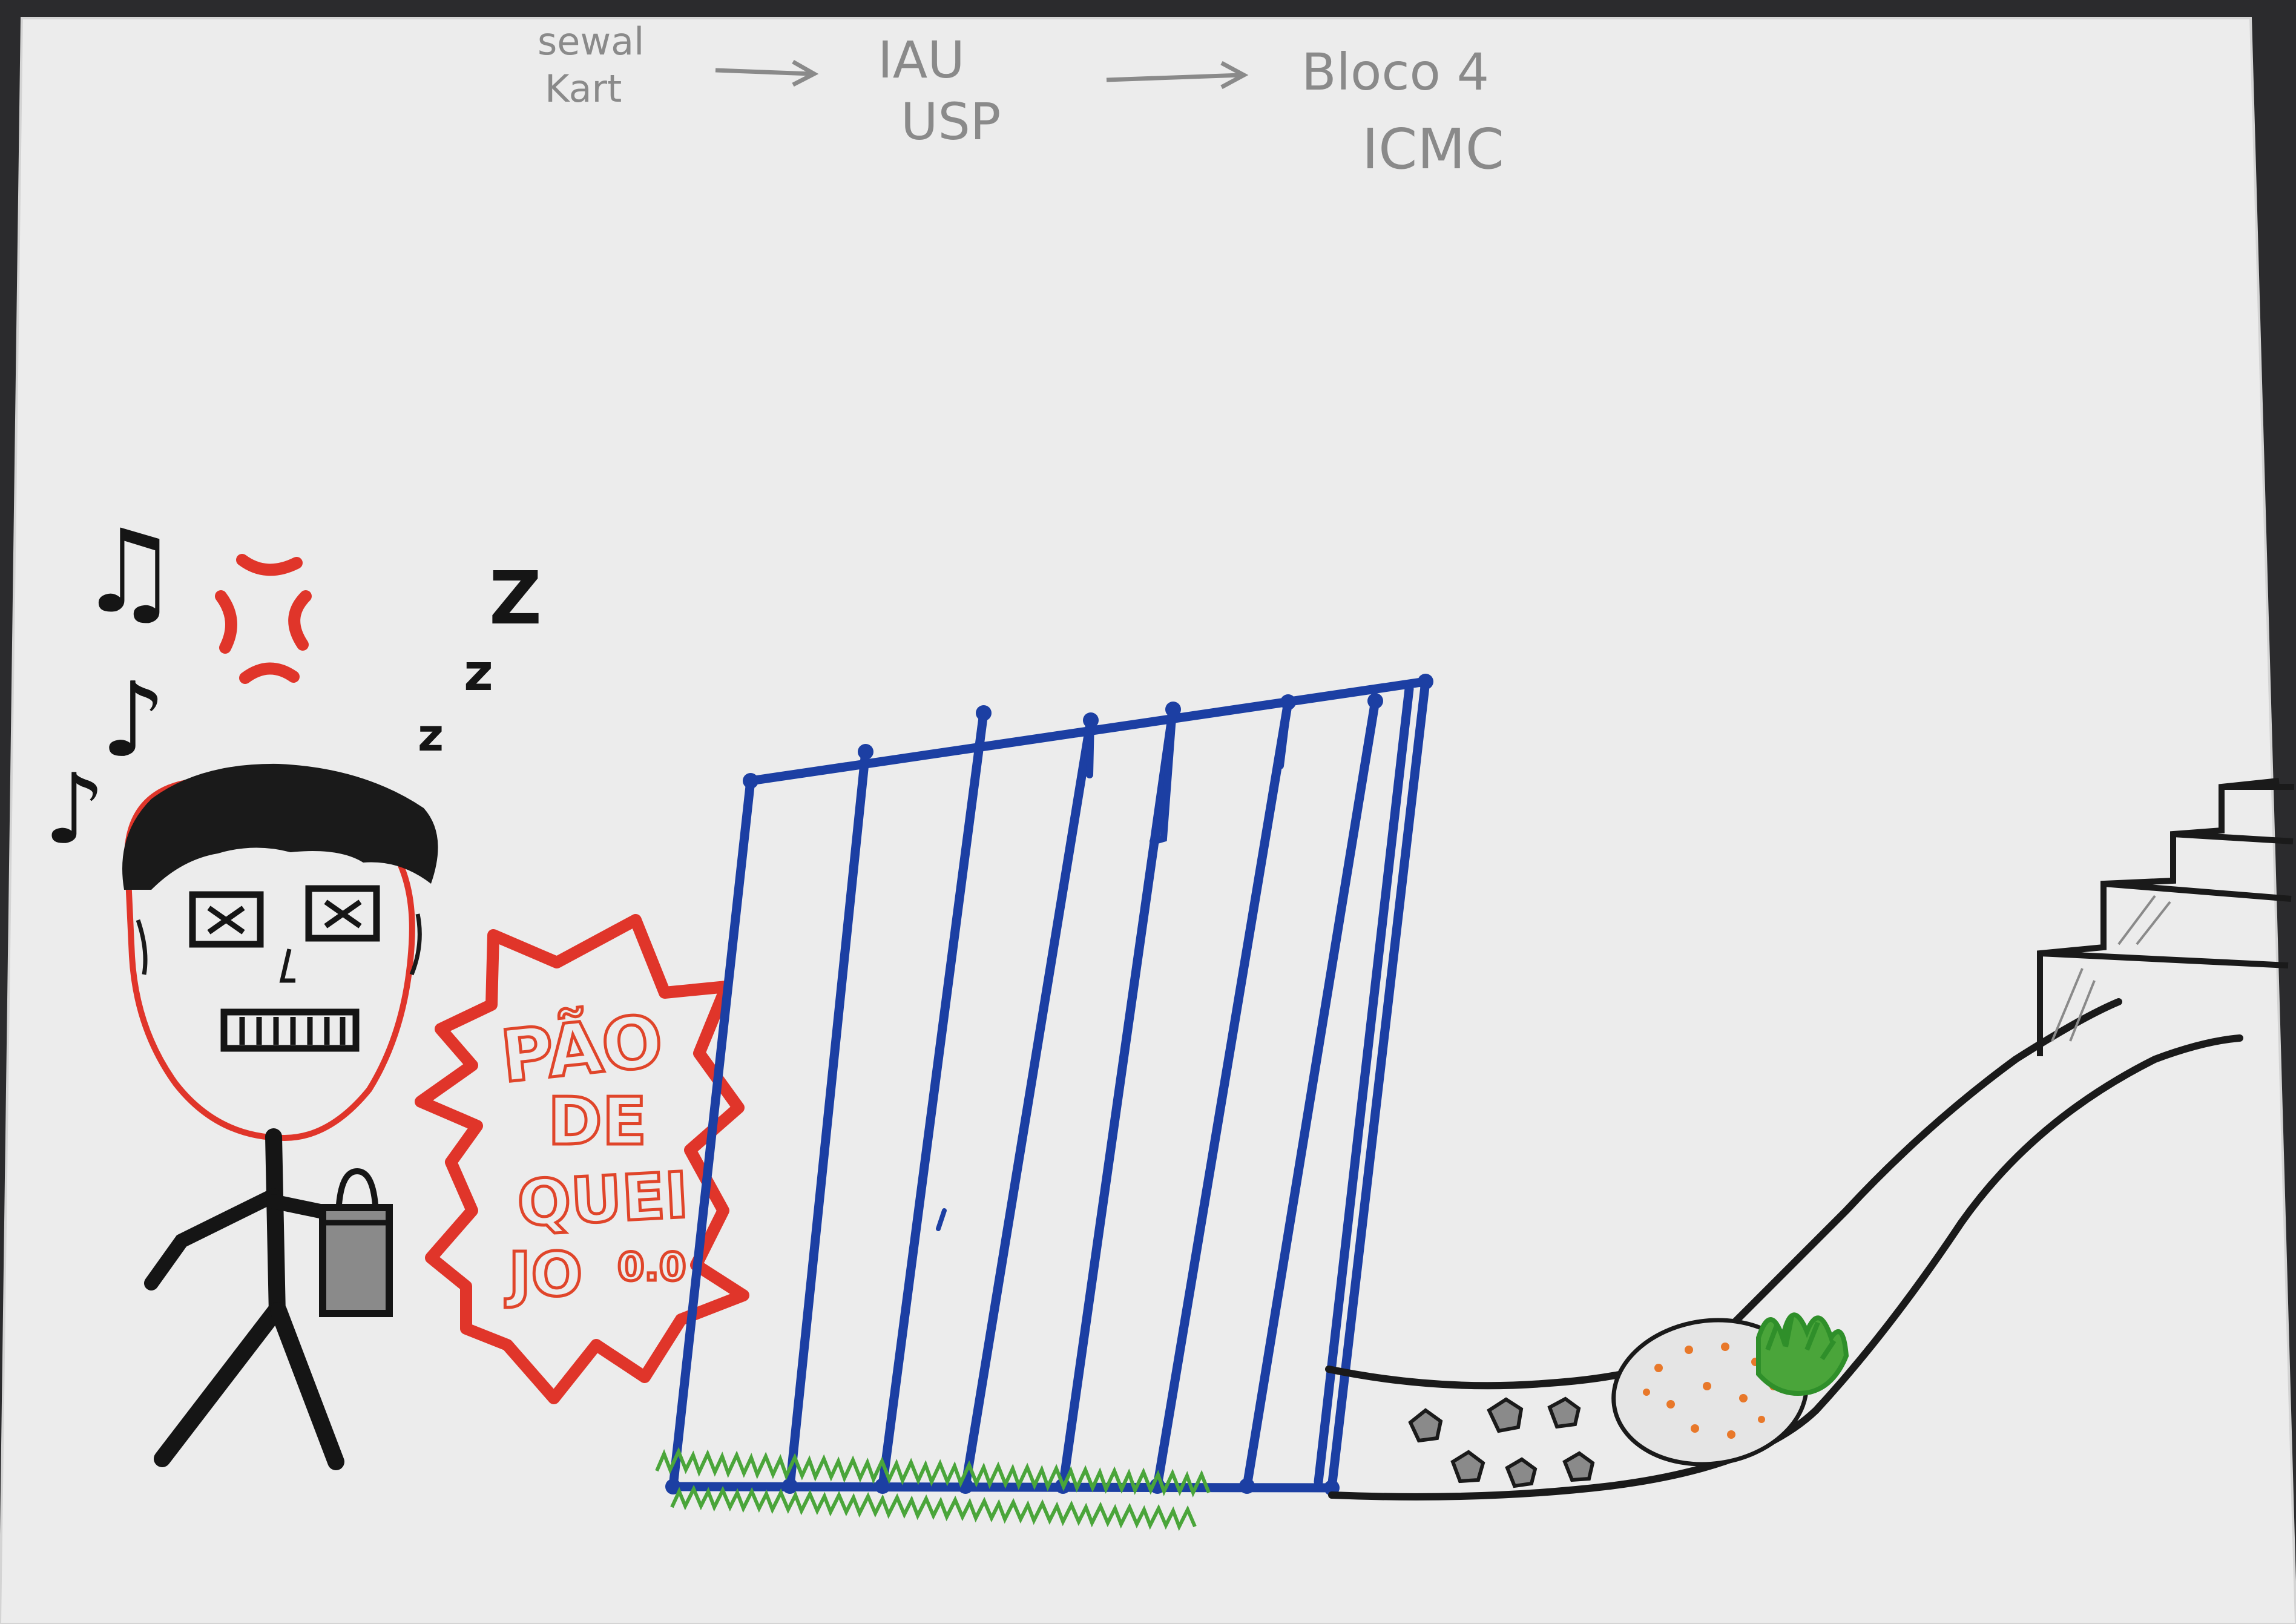 This screenshot has height=1624, width=2296. I want to click on music-notes: ♫ ♪ ♪, so click(112, 685).